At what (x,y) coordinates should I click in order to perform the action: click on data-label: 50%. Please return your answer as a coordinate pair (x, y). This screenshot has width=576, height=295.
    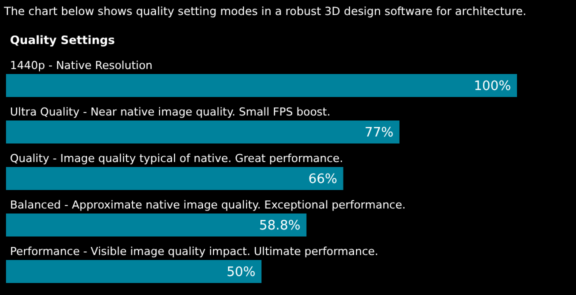
    Looking at the image, I should click on (241, 272).